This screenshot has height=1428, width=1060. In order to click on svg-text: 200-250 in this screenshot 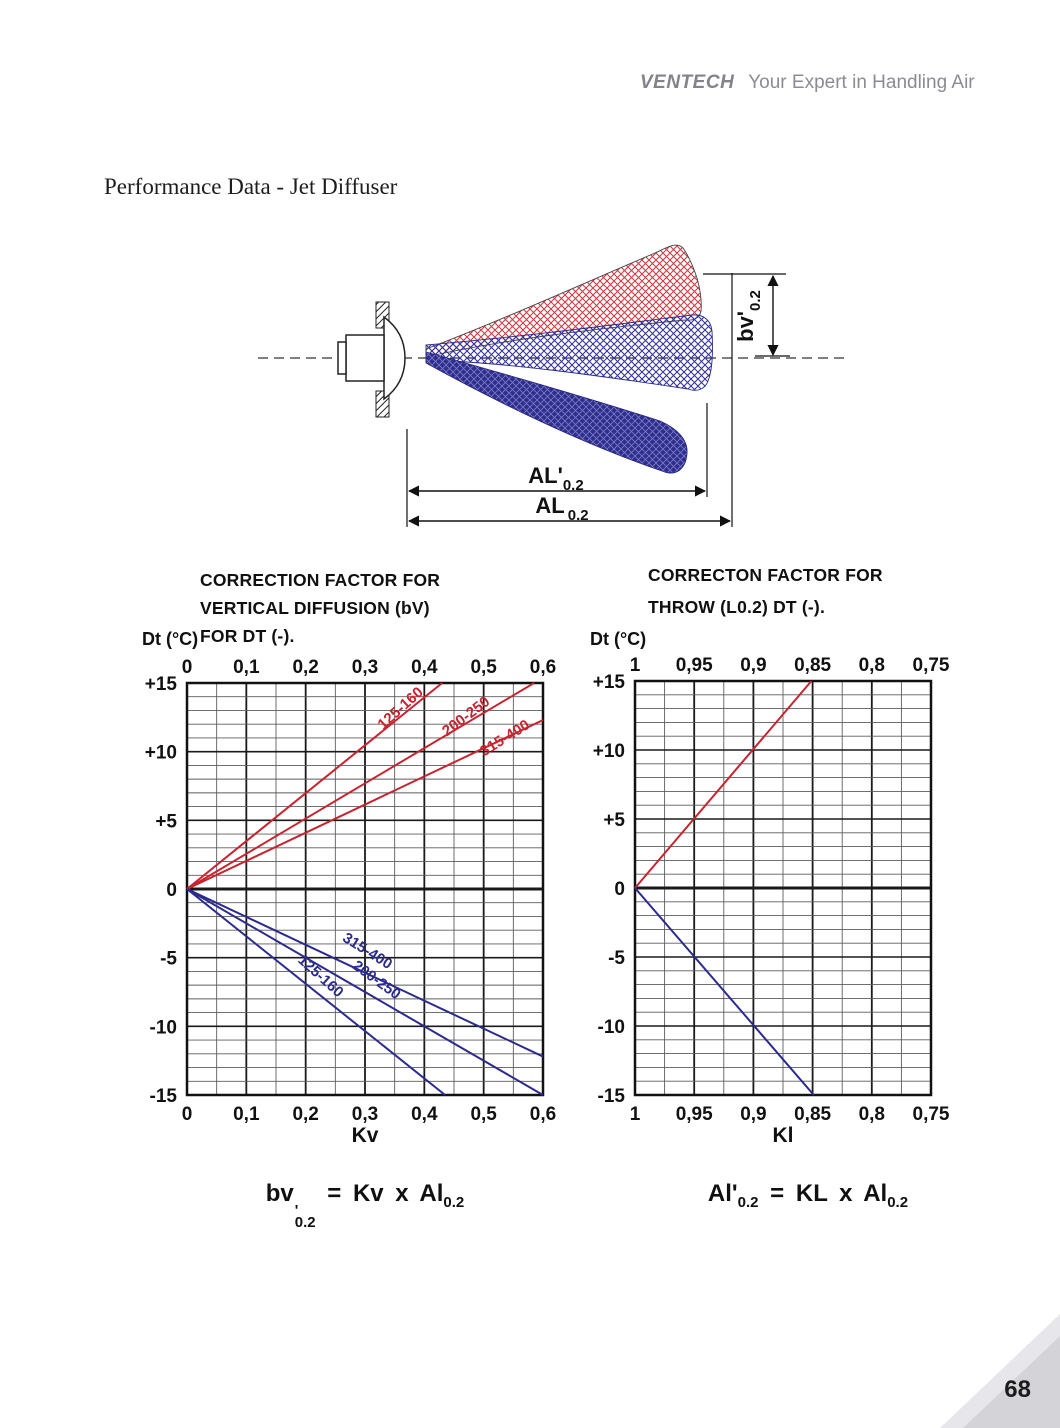, I will do `click(466, 716)`.